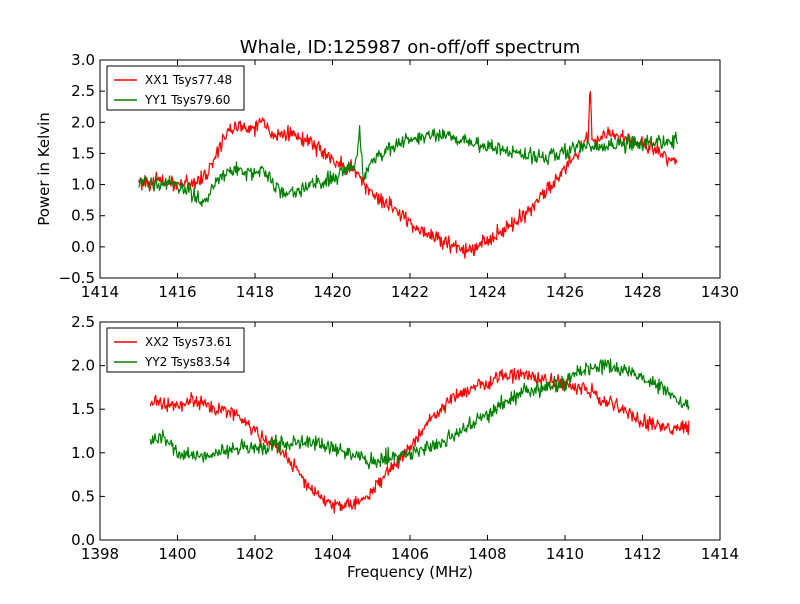 The height and width of the screenshot is (604, 800). Describe the element at coordinates (255, 292) in the screenshot. I see `x-tick-label: 1418` at that location.